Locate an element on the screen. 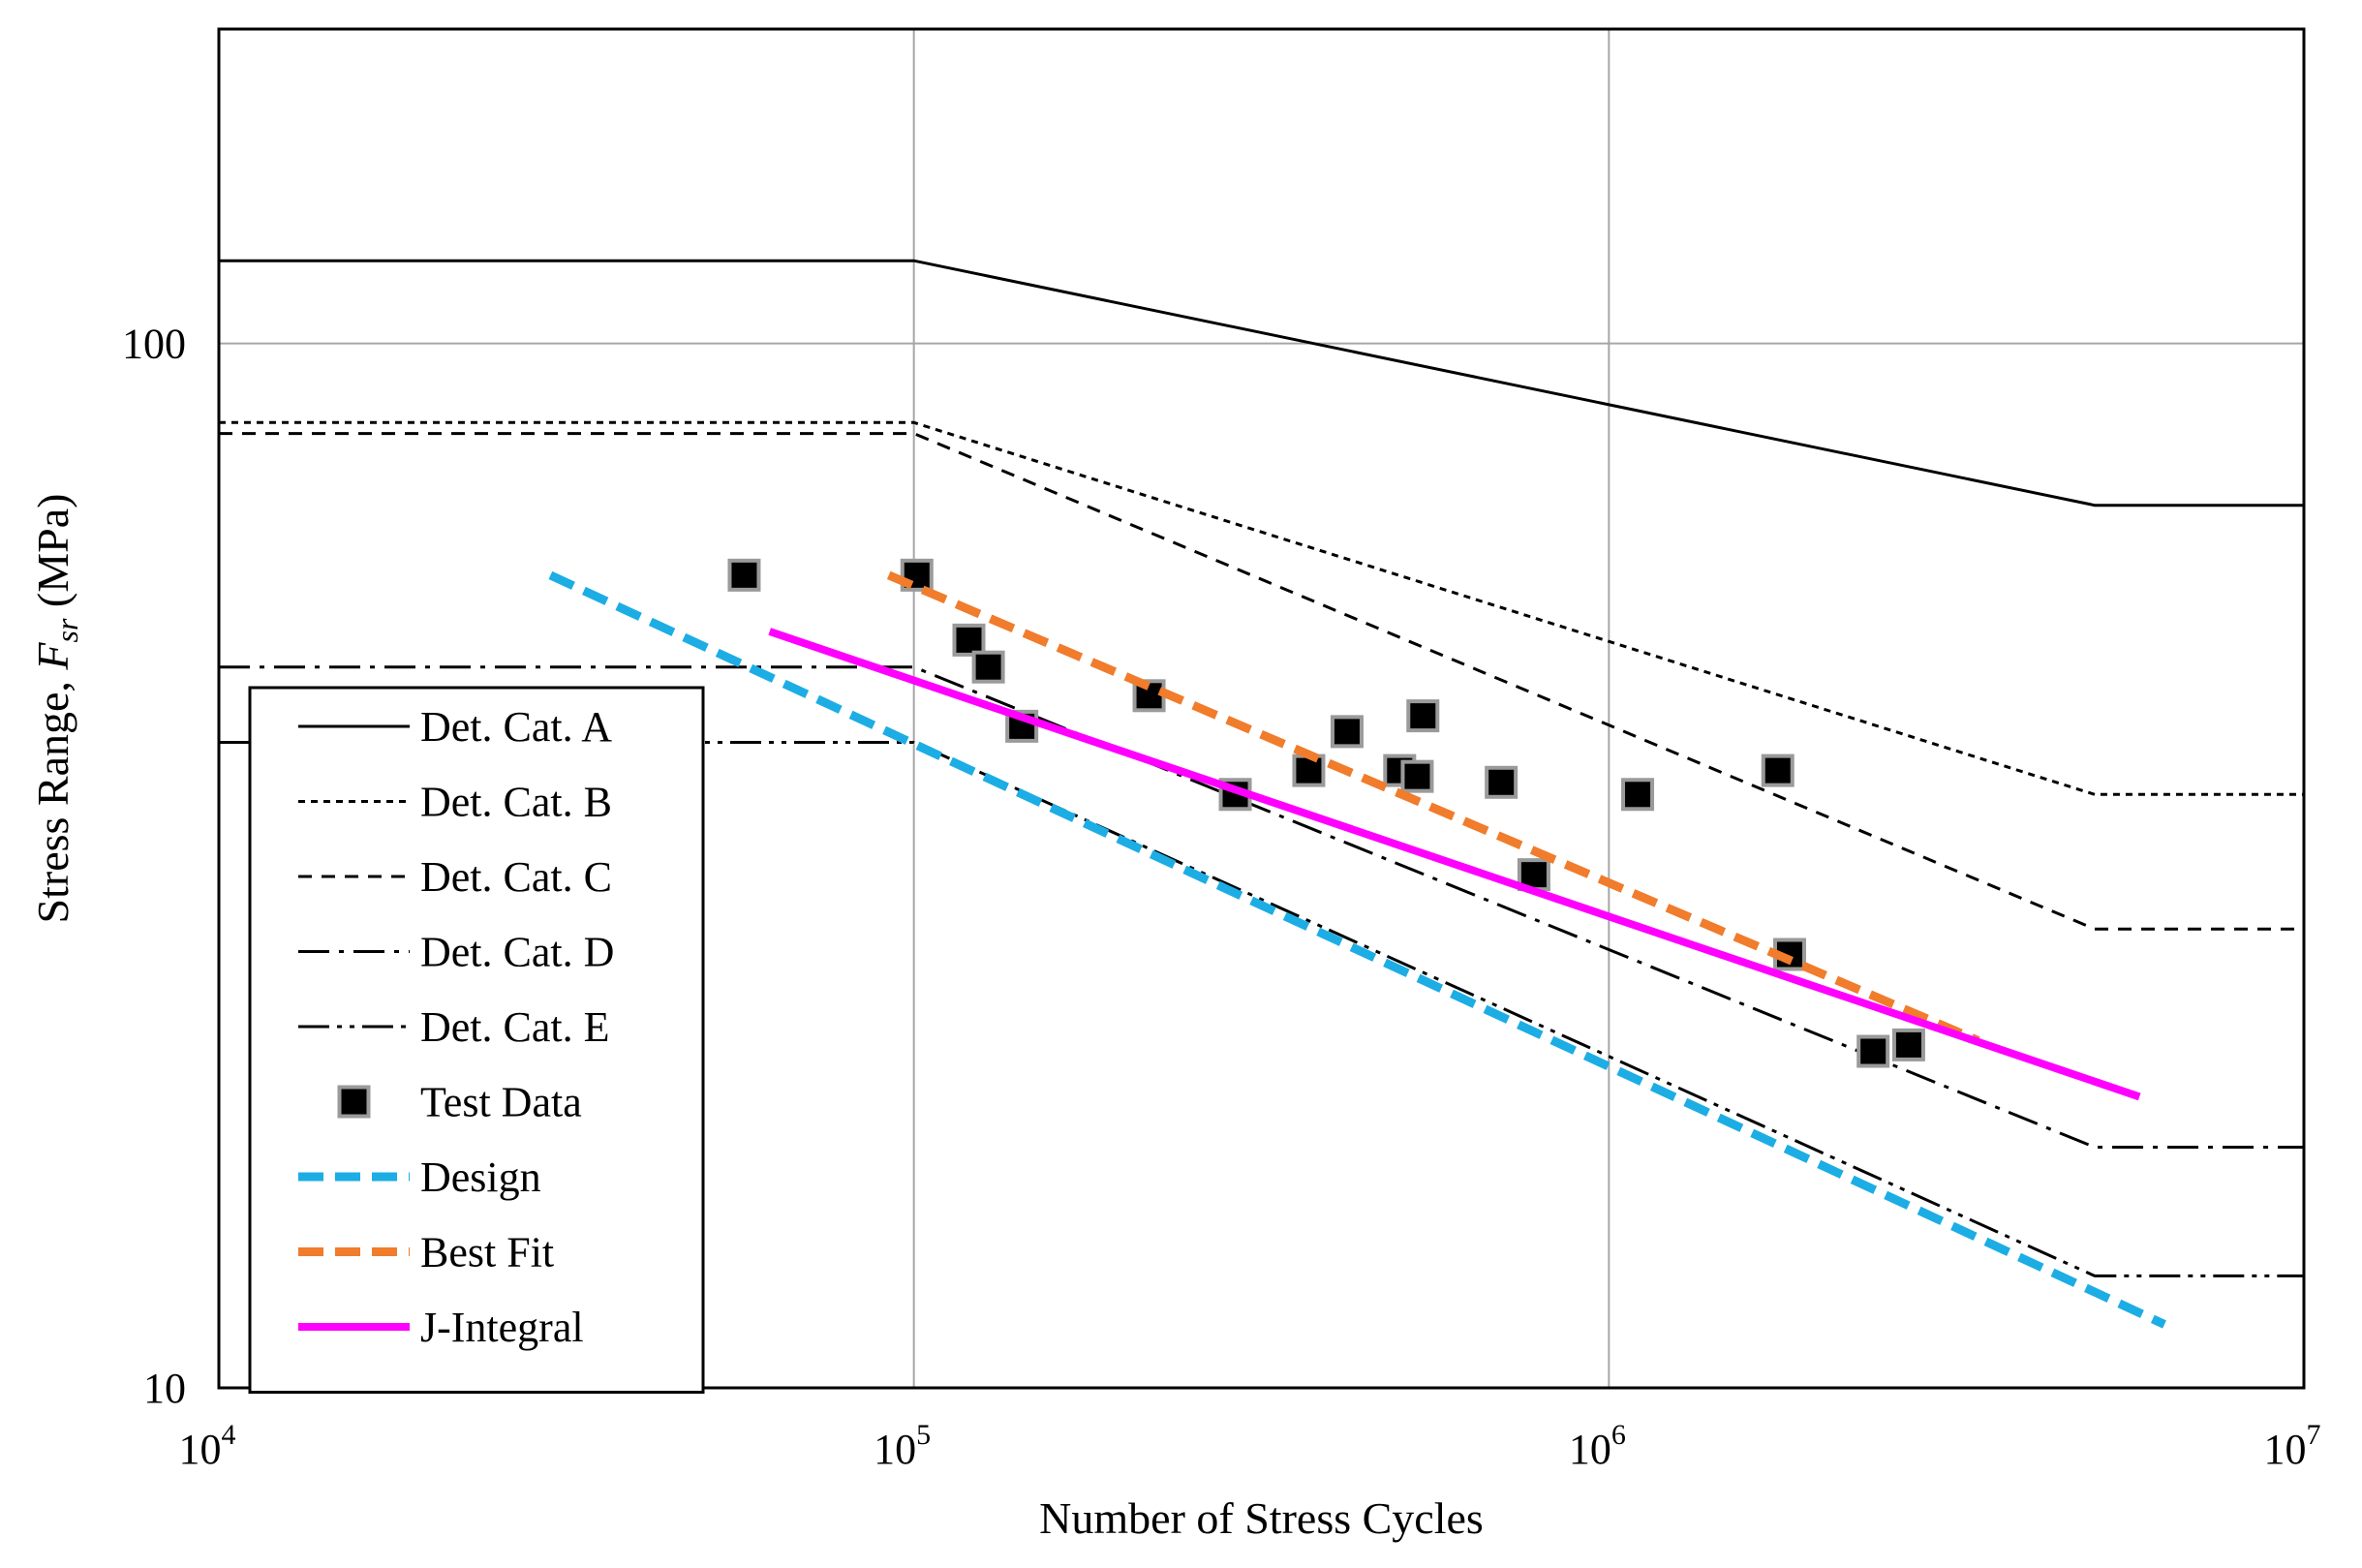  x-axis-title: Number of Stress Cycles is located at coordinates (1261, 1518).